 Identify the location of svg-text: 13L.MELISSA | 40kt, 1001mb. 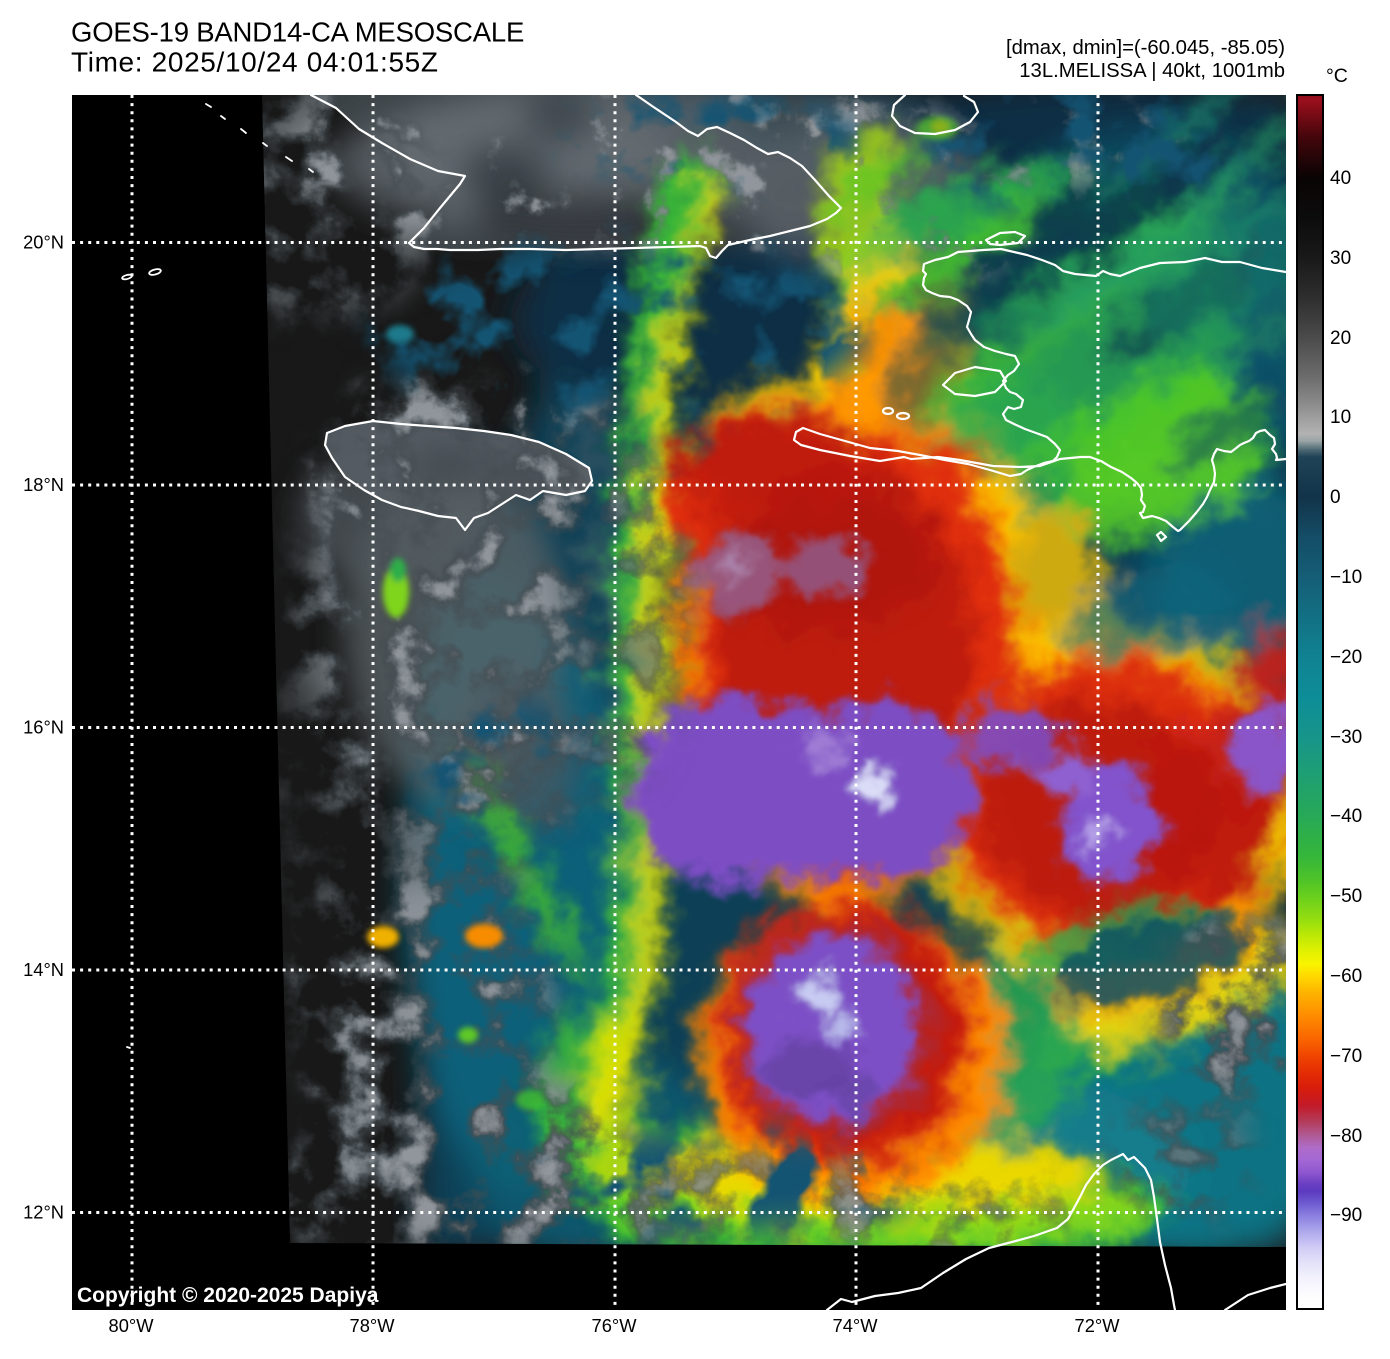
(1152, 71).